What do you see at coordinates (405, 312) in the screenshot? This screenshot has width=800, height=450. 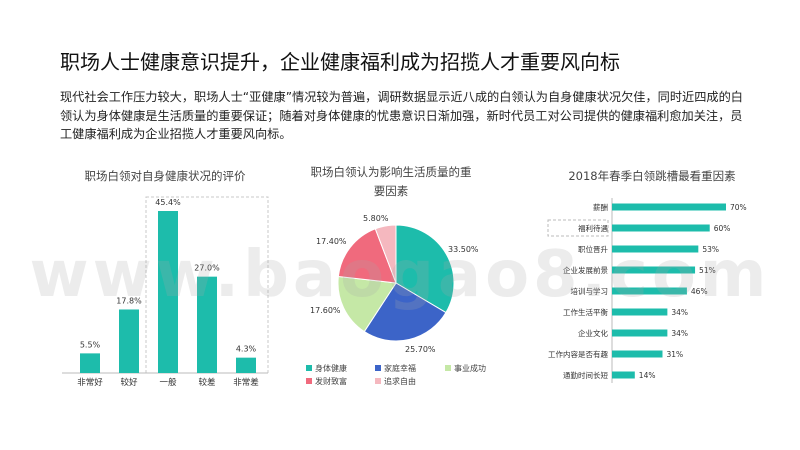 I see `pie-slice-家庭幸福` at bounding box center [405, 312].